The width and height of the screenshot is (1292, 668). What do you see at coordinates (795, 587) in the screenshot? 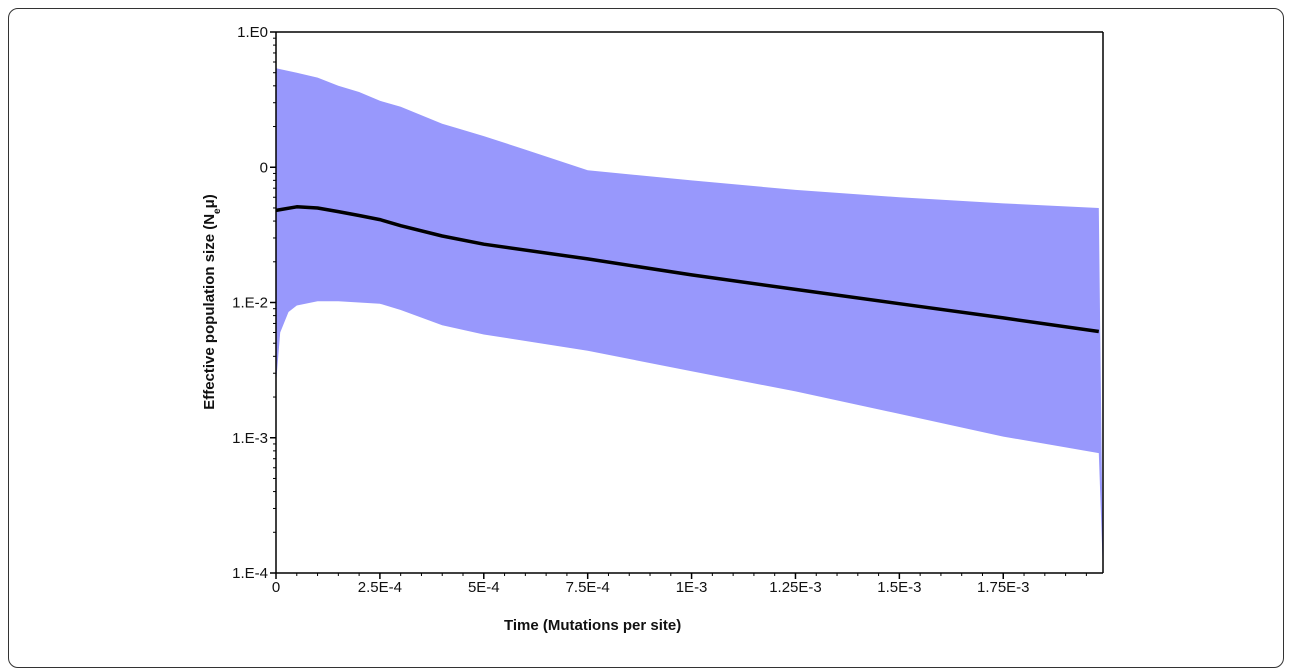
I see `x-tick-label: 1.25E-3` at bounding box center [795, 587].